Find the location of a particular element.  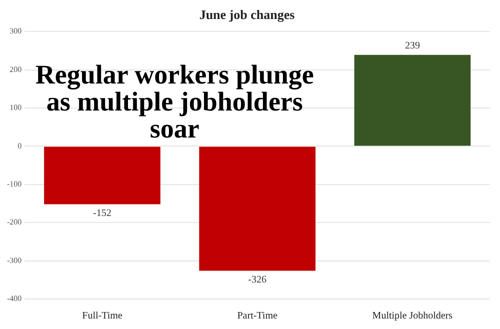

chart-title: June job changes is located at coordinates (247, 14).